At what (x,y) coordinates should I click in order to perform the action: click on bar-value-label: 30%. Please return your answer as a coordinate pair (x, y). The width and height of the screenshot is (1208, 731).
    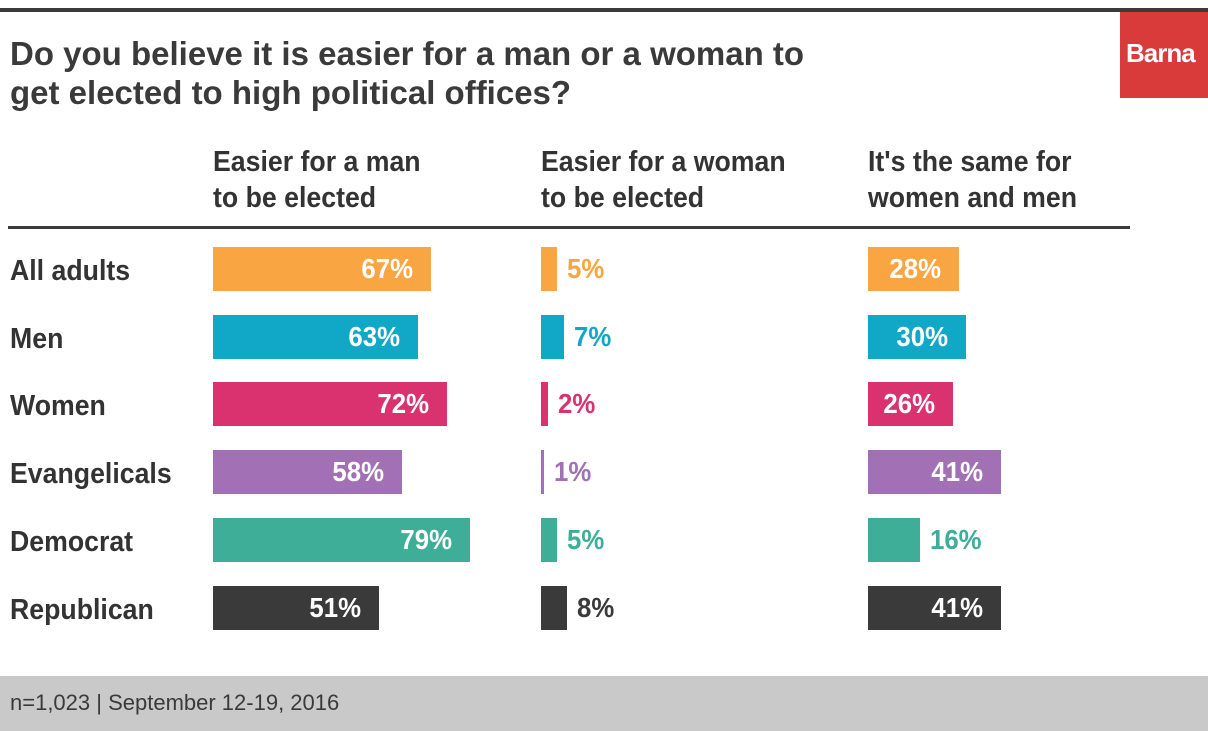
    Looking at the image, I should click on (922, 336).